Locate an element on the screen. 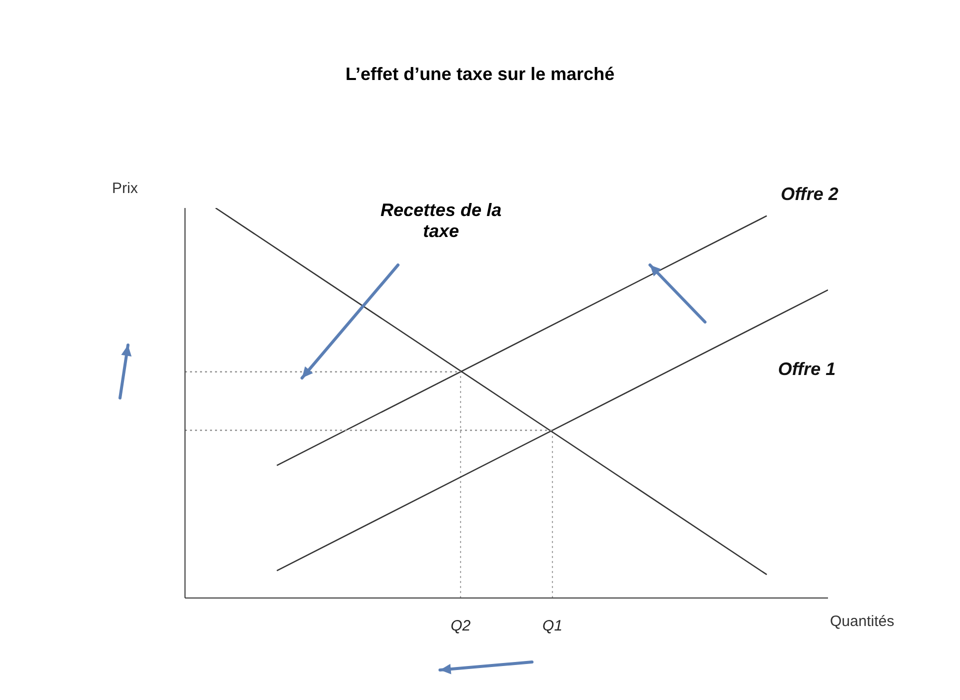  x-axis-title: Quantités is located at coordinates (862, 621).